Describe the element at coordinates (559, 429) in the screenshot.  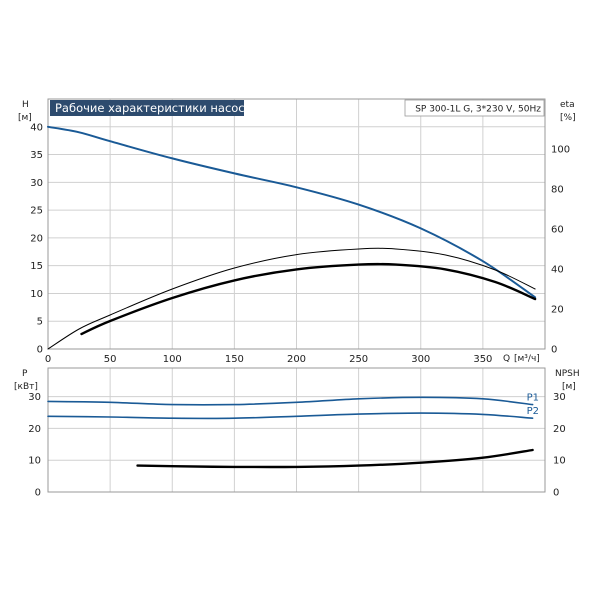
I see `npsh-tick-label: 20` at that location.